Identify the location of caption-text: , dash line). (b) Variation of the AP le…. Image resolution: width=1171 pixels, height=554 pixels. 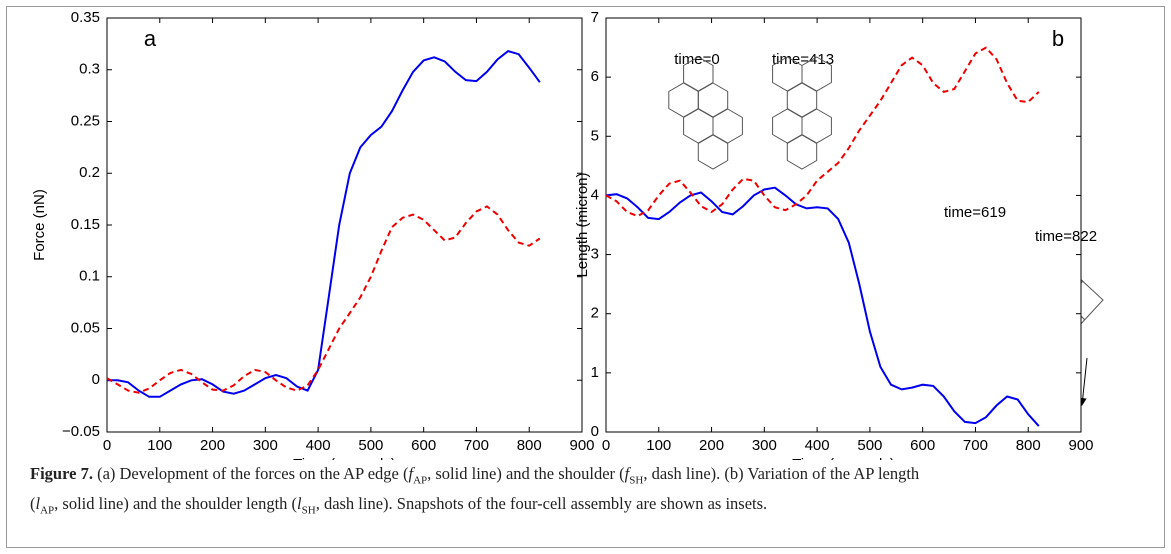
(781, 473).